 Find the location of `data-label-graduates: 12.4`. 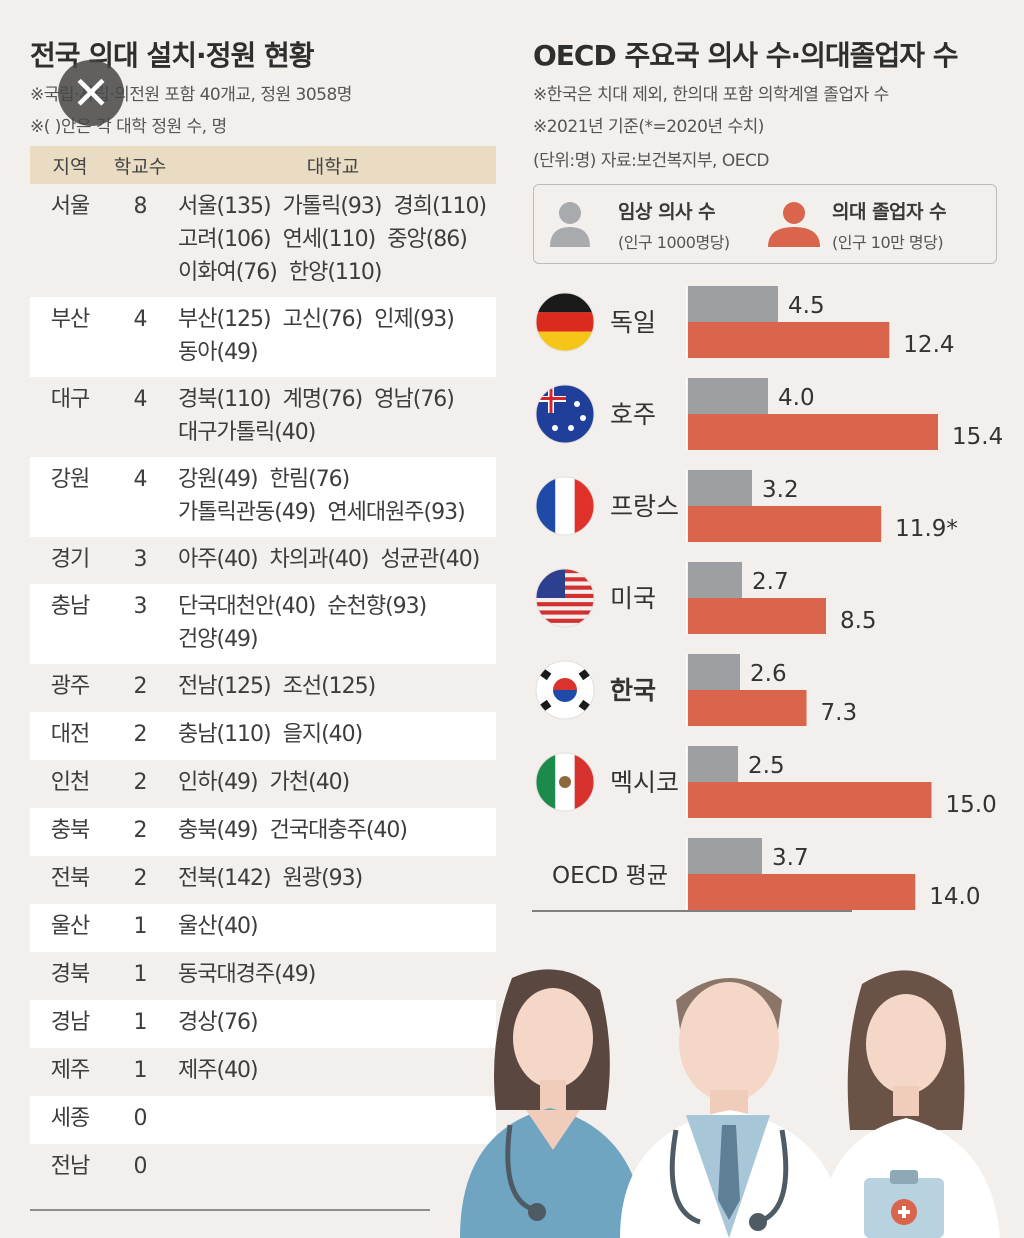

data-label-graduates: 12.4 is located at coordinates (928, 345).